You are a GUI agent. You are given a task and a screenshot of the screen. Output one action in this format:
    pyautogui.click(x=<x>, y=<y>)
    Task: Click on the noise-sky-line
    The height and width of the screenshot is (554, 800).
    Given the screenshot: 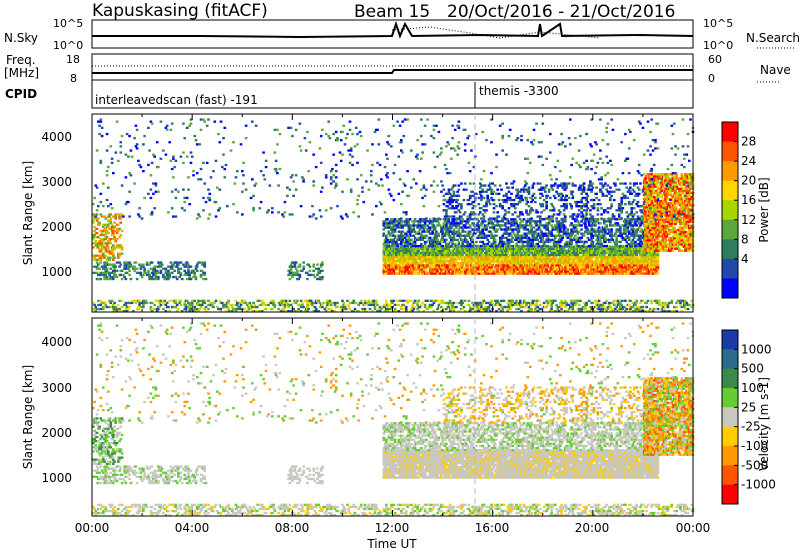 What is the action you would take?
    pyautogui.click(x=393, y=29)
    